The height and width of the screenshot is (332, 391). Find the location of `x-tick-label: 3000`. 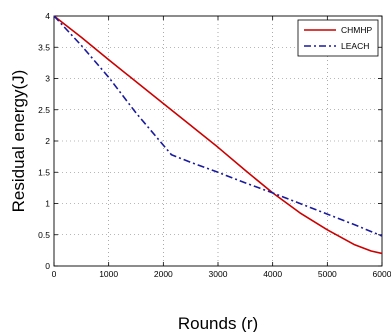

x-tick-label: 3000 is located at coordinates (218, 274).